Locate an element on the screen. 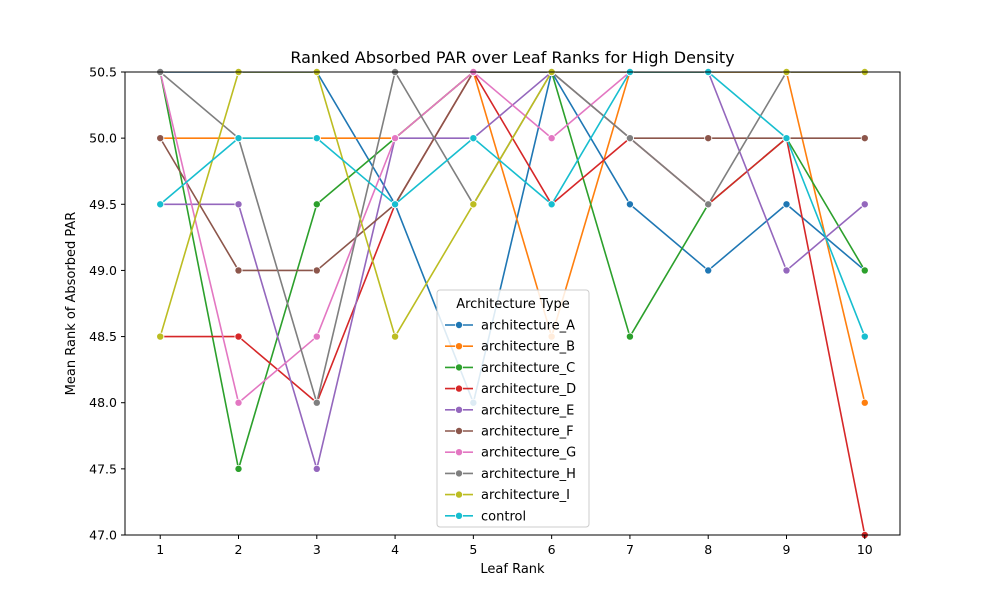 This screenshot has height=600, width=1000. legend-label: architecture_G is located at coordinates (528, 453).